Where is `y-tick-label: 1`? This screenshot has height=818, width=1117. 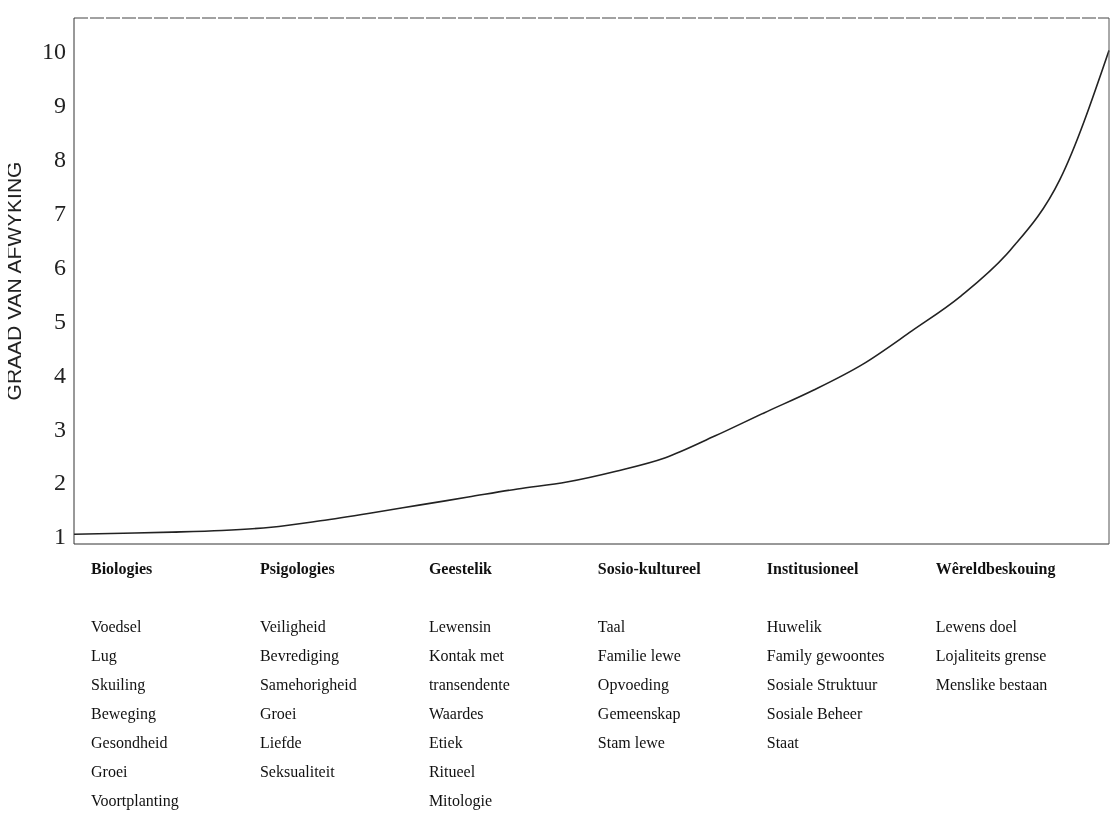 y-tick-label: 1 is located at coordinates (60, 536).